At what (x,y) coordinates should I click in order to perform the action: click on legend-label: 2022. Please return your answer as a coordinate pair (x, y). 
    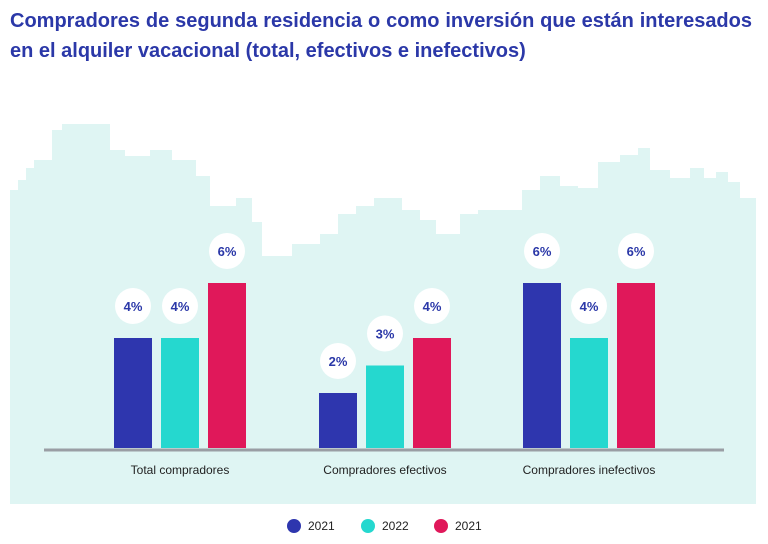
    Looking at the image, I should click on (395, 526).